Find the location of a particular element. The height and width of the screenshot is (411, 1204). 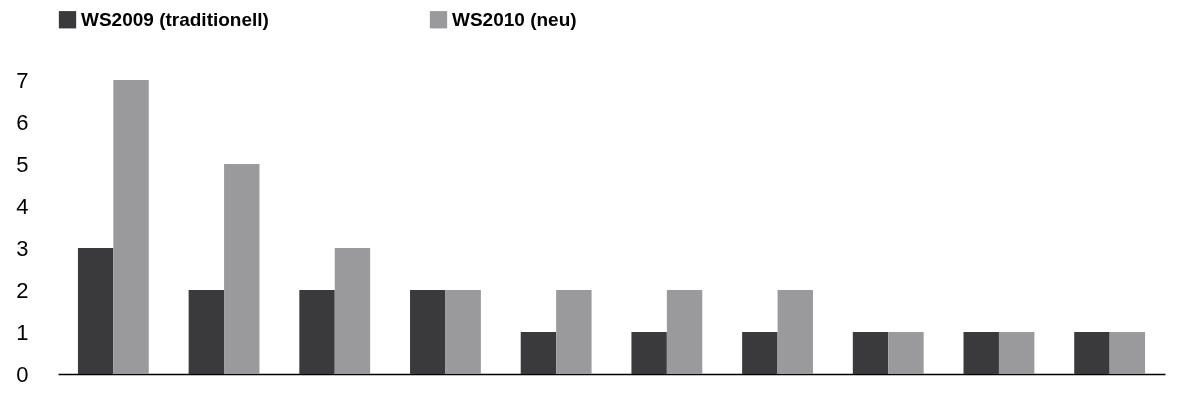

y-tick-label: 1 is located at coordinates (22, 332).